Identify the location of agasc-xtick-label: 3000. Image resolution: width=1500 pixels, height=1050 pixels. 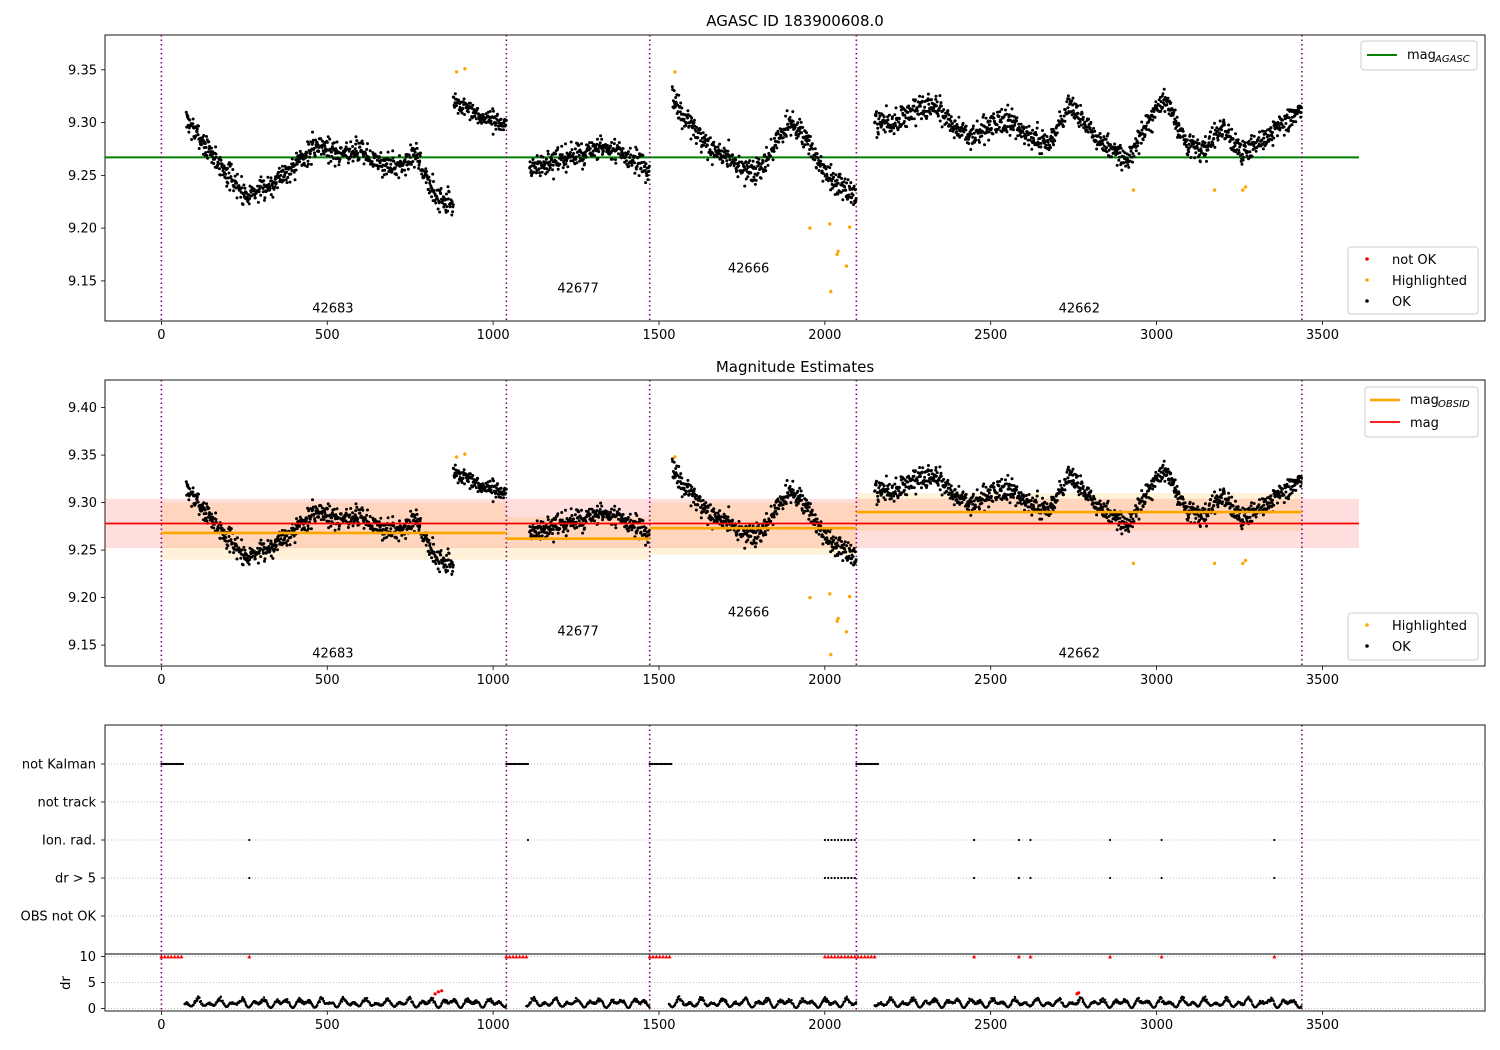
(1156, 335).